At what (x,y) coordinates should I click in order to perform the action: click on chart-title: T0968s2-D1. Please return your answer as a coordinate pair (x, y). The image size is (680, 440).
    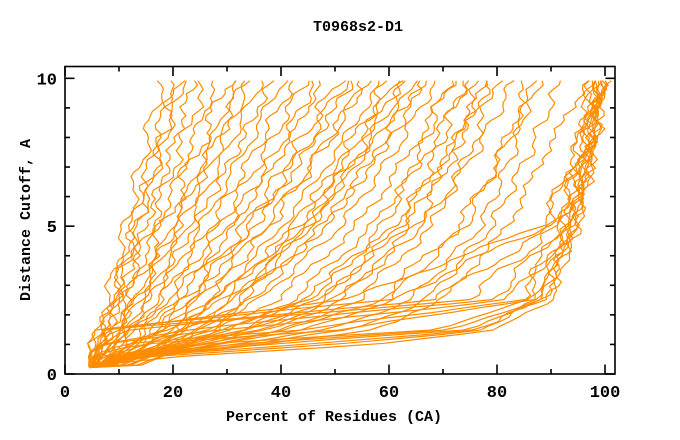
    Looking at the image, I should click on (358, 27).